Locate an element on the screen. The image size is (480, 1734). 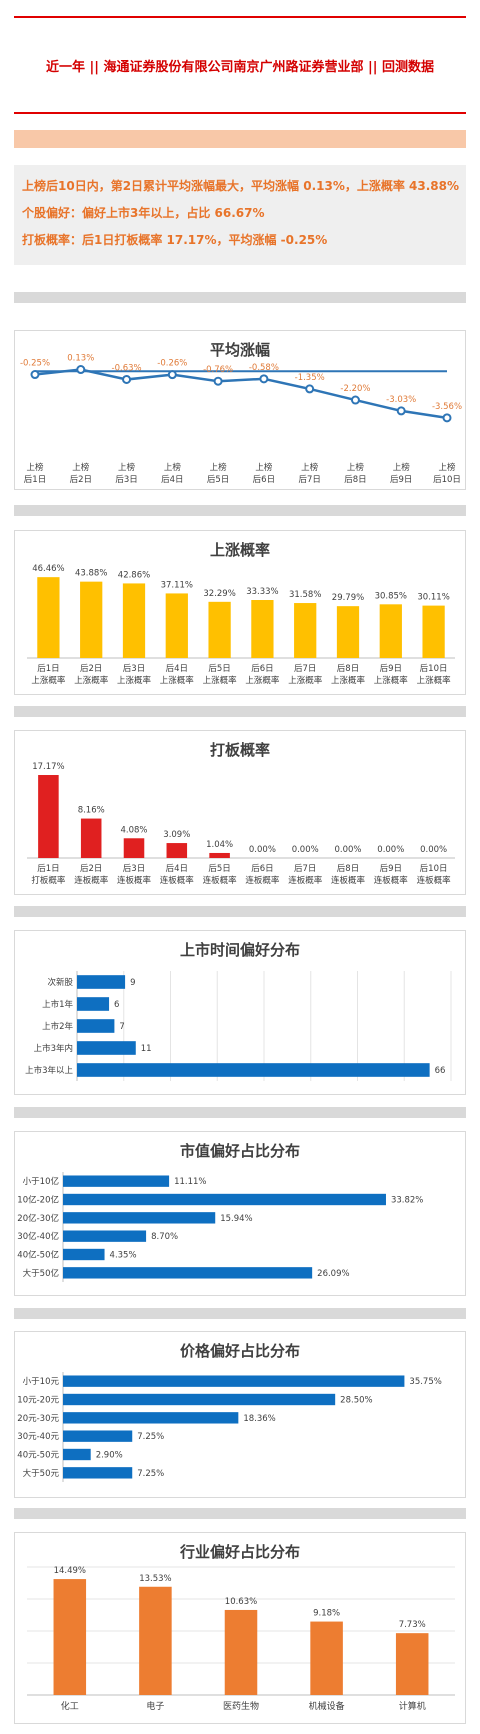
industry-bar is located at coordinates (241, 1652).